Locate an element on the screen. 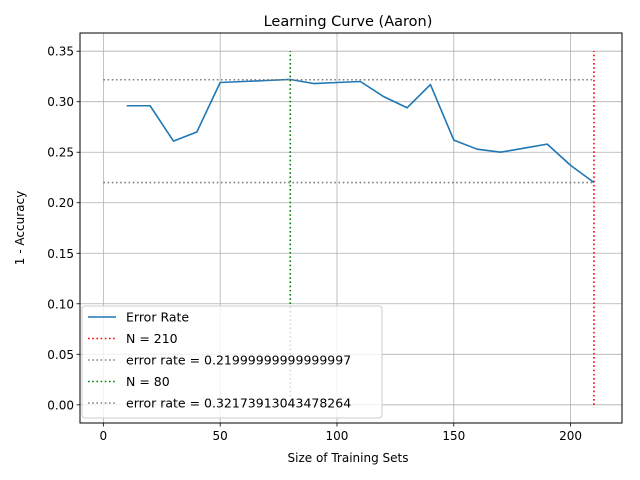  y-axis-label: 1 - Accuracy is located at coordinates (20, 228).